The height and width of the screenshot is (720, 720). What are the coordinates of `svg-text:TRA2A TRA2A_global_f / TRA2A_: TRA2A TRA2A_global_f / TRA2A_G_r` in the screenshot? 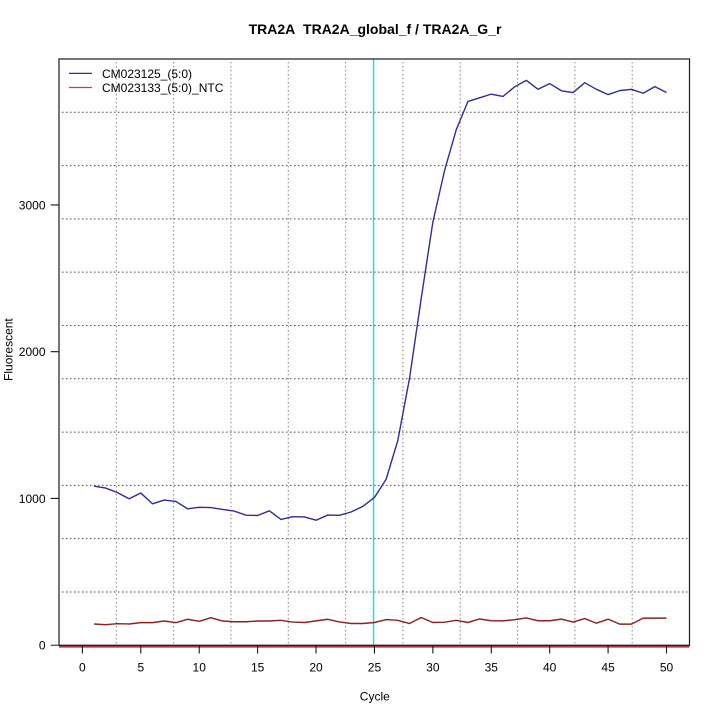 It's located at (375, 29).